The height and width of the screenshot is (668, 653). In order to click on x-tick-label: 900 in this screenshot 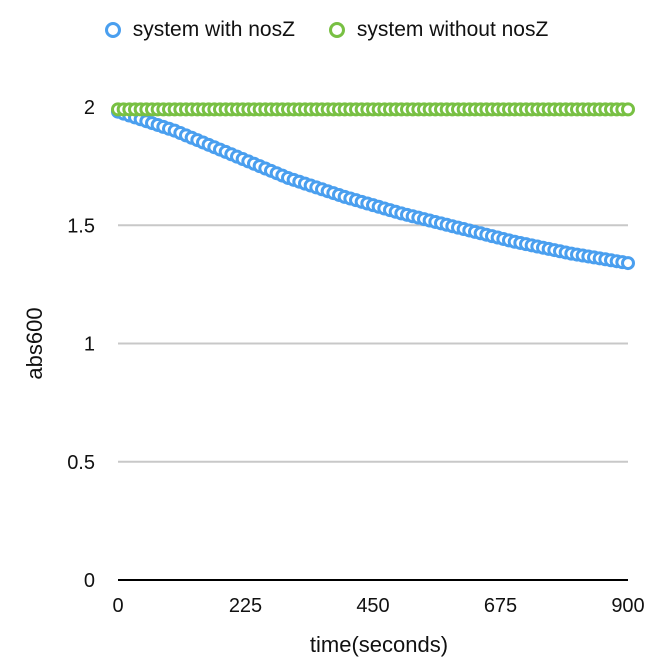, I will do `click(627, 606)`.